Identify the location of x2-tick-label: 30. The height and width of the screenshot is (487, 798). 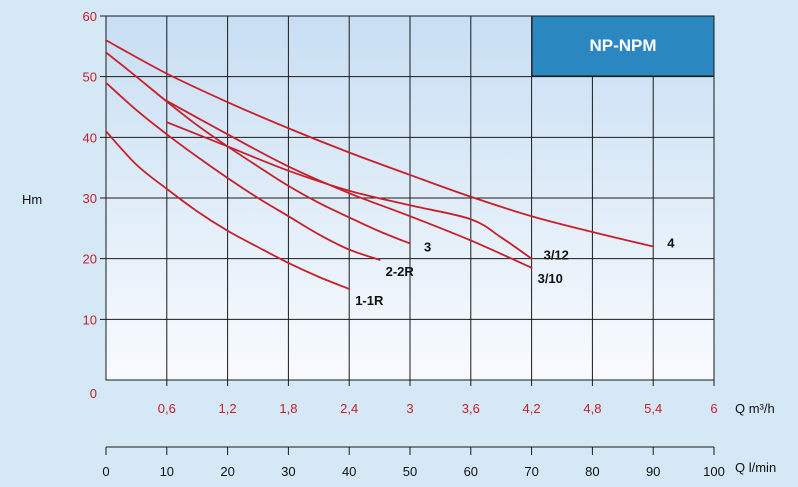
(288, 471).